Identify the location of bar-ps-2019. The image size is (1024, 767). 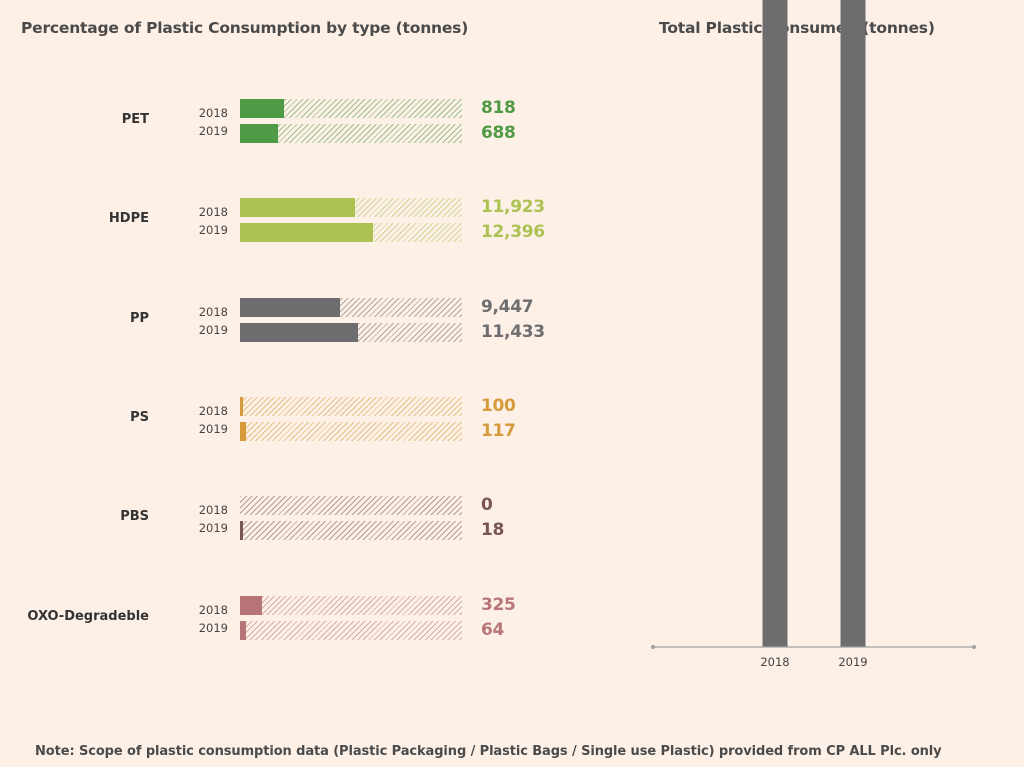
(243, 431).